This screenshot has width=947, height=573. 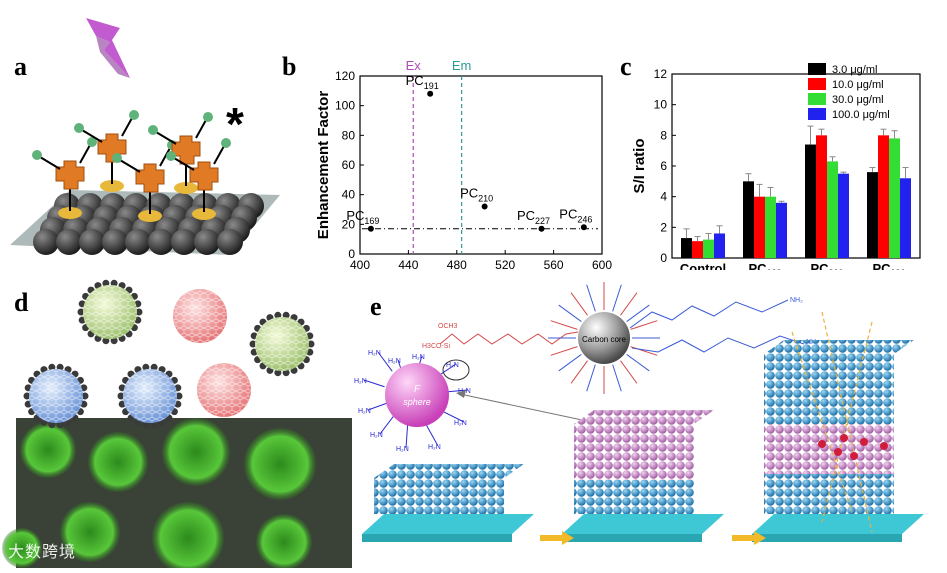 What do you see at coordinates (663, 227) in the screenshot?
I see `y-tick-label: 2` at bounding box center [663, 227].